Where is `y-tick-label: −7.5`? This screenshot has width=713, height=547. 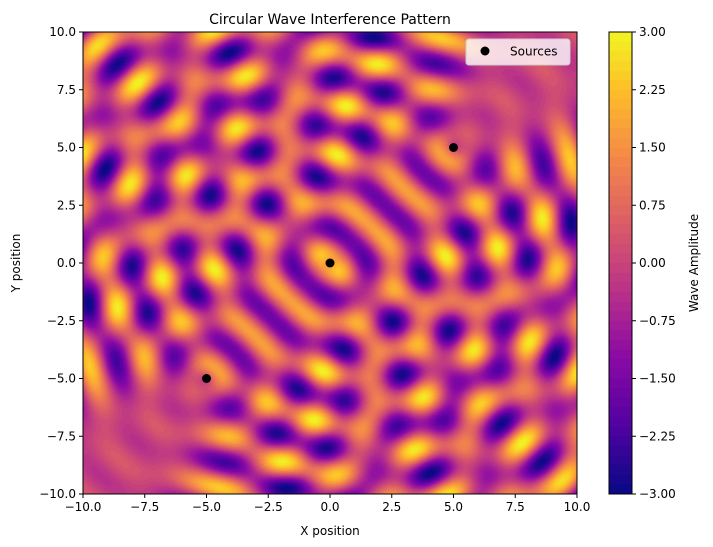
y-tick-label: −7.5 is located at coordinates (61, 436).